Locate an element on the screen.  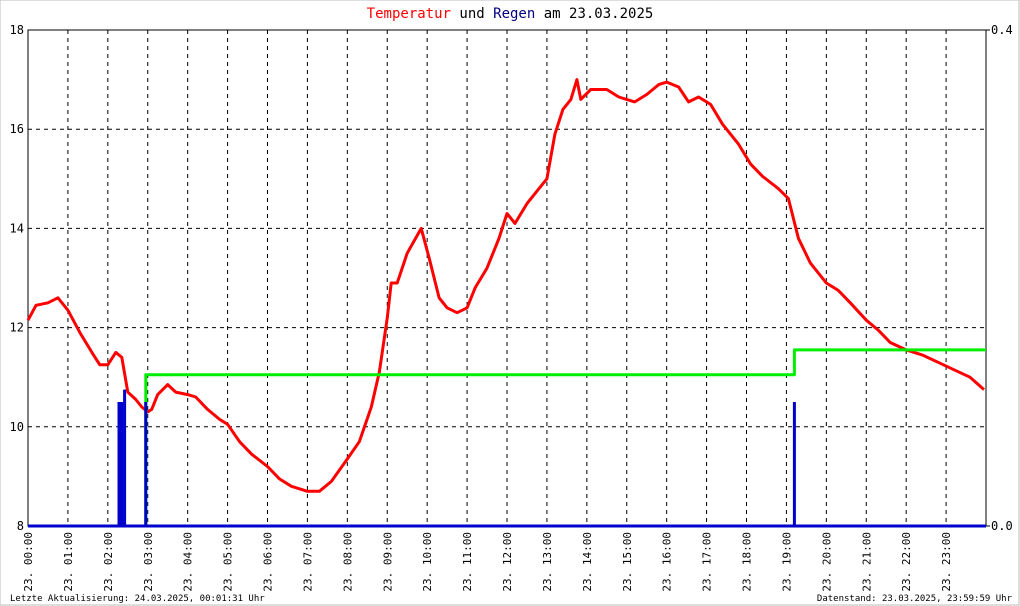
x-tick-label: 23. 10:00 is located at coordinates (427, 562).